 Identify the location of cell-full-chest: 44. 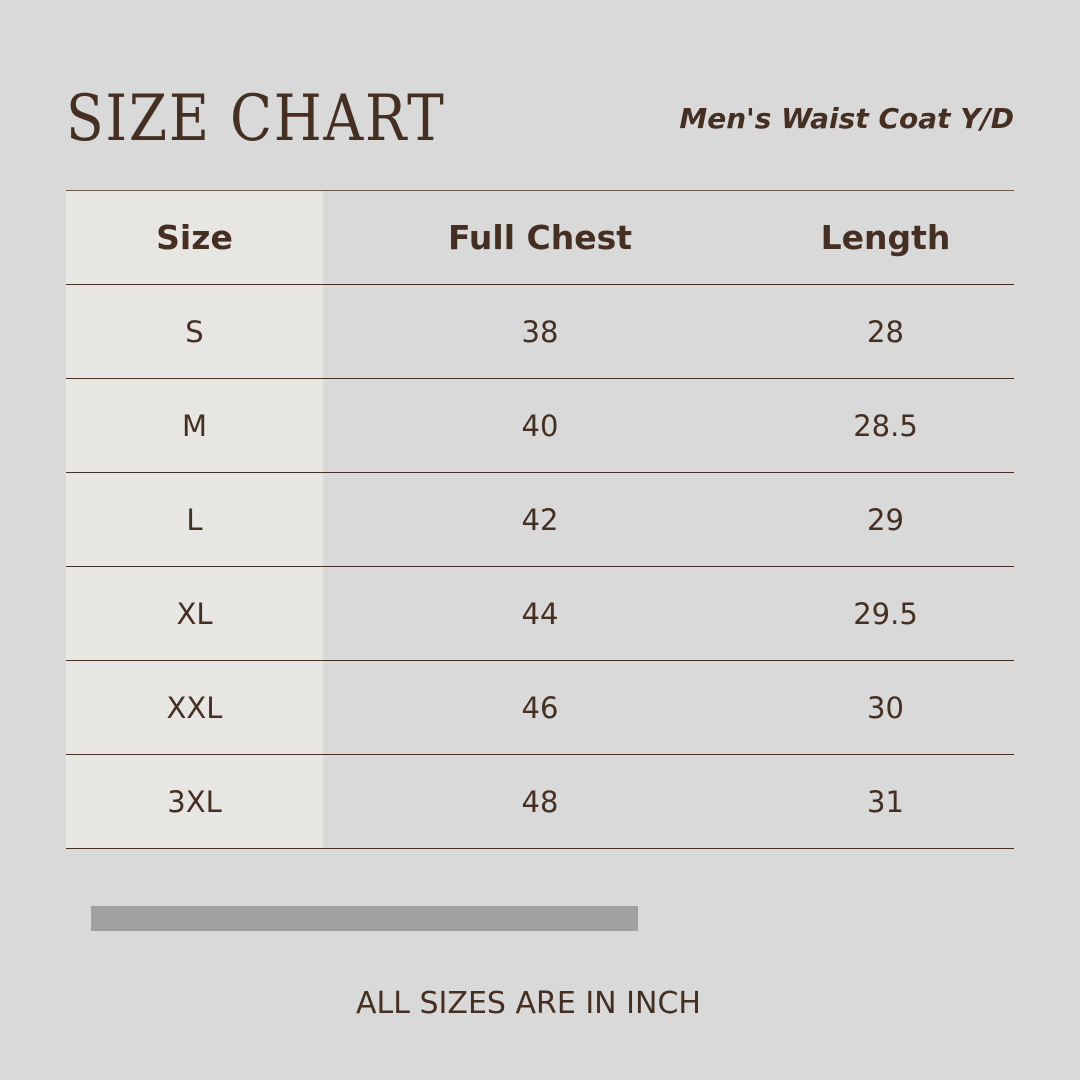
(540, 613).